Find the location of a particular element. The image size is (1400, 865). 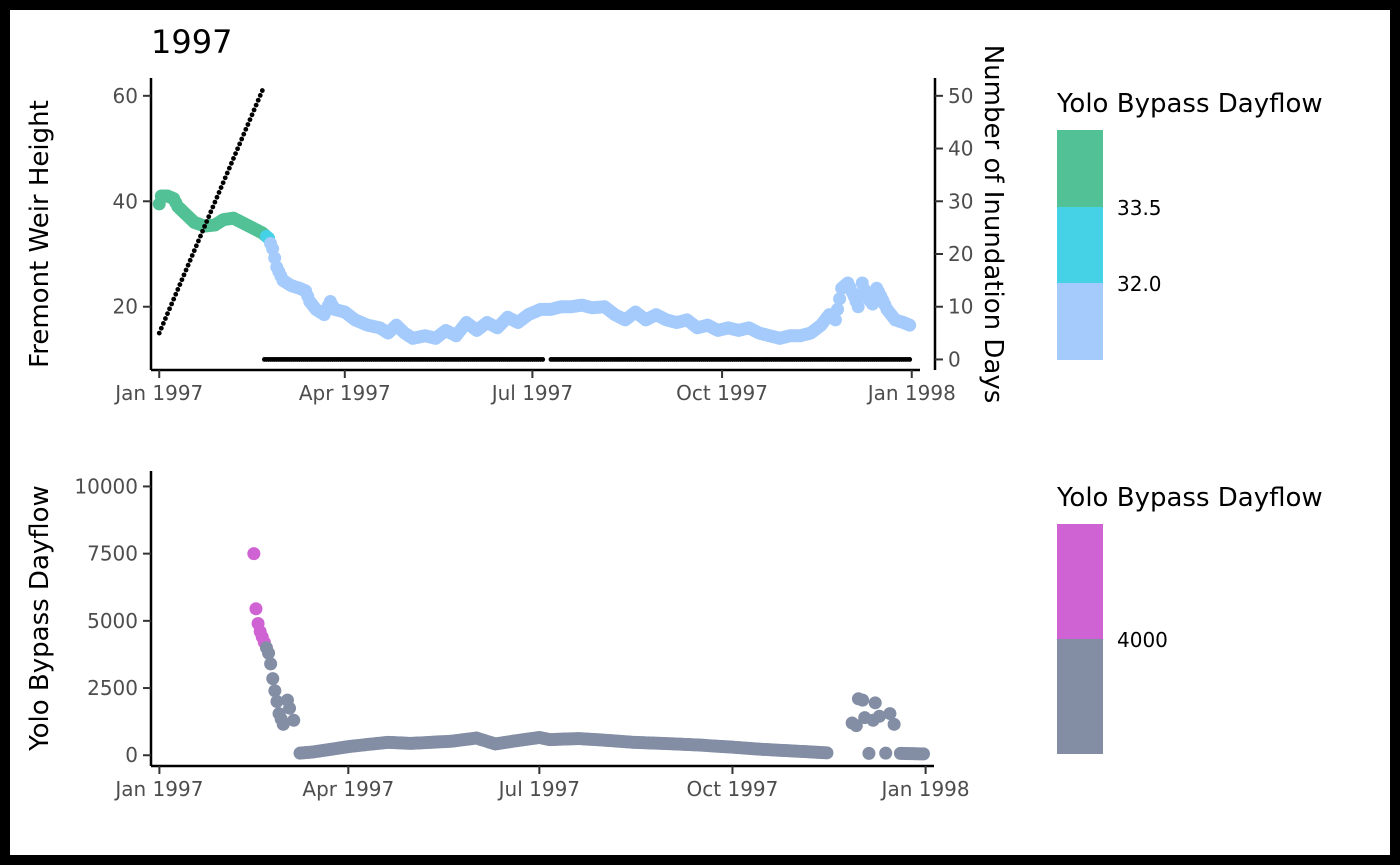

bottom-legend-swatch-high is located at coordinates (1080, 581).